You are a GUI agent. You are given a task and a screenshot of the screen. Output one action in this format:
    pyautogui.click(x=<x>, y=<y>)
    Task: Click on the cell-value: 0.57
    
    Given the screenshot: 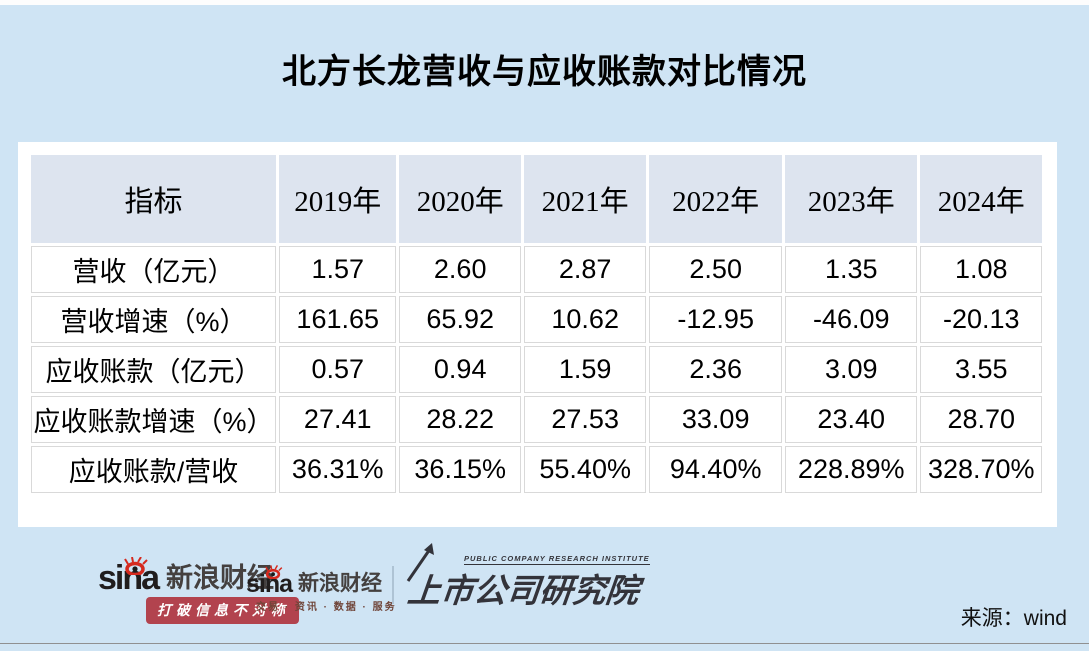 What is the action you would take?
    pyautogui.click(x=337, y=369)
    